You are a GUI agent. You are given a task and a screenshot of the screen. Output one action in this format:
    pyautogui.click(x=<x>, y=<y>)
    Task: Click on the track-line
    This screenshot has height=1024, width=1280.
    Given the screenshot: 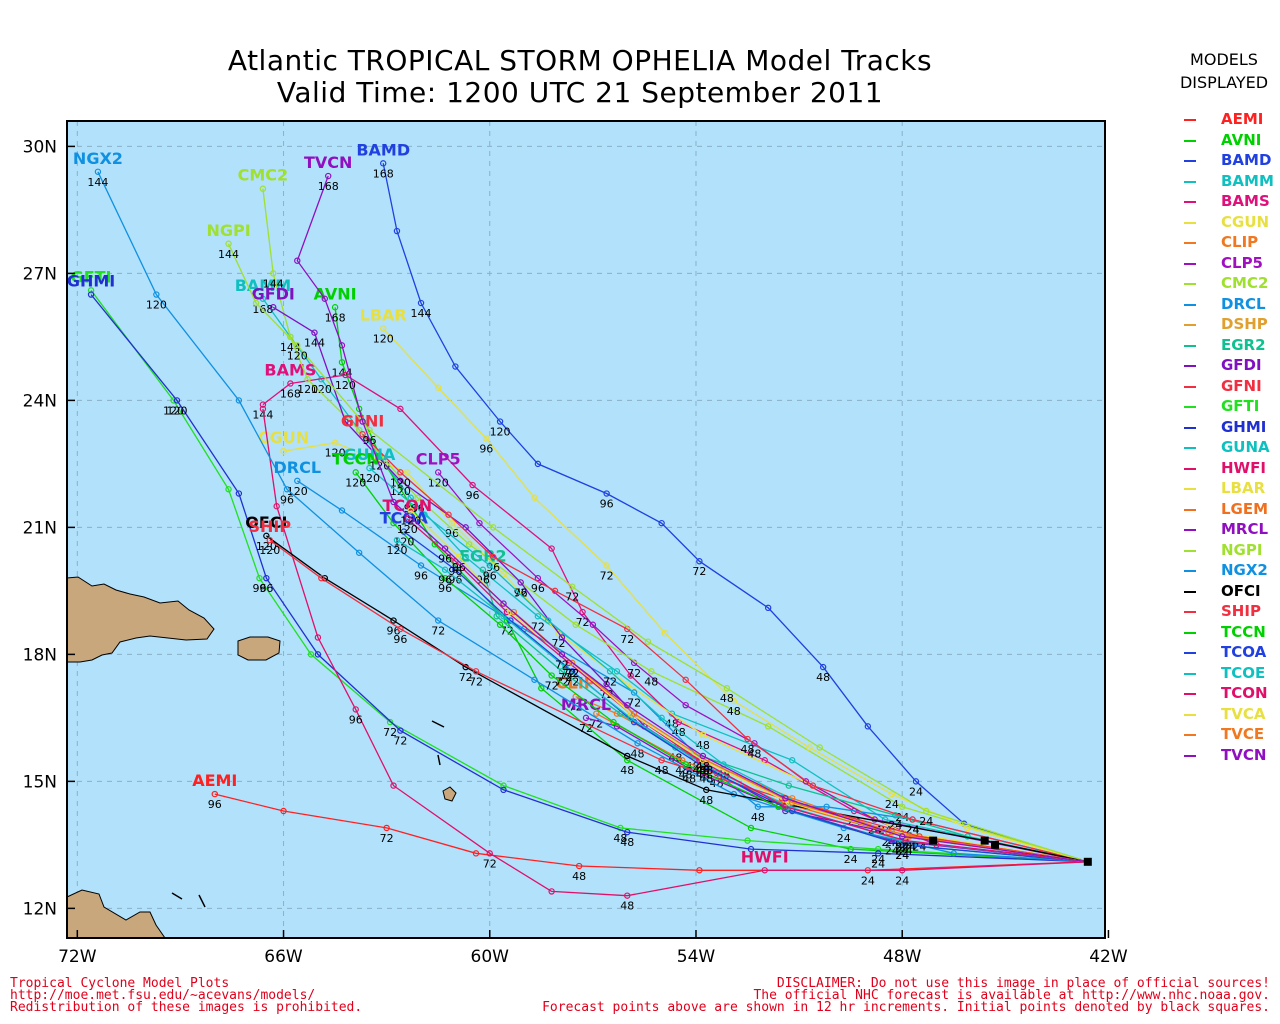 What is the action you would take?
    pyautogui.click(x=836, y=790)
    